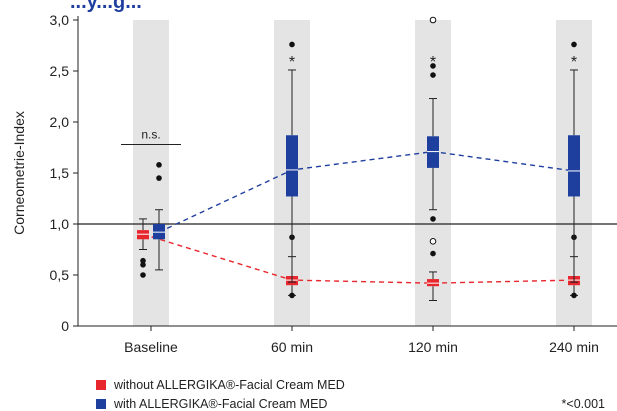  I want to click on legend-item-with: with ALLERGIKA®-Facial Cream MED, so click(211, 404).